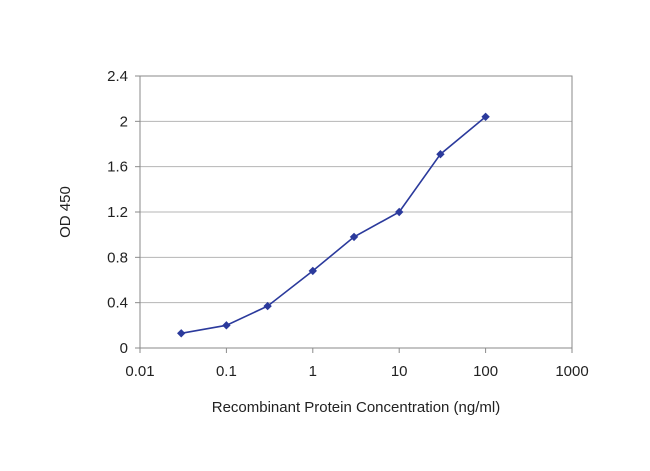 The image size is (650, 471). What do you see at coordinates (117, 76) in the screenshot?
I see `y-tick-label: 2.4` at bounding box center [117, 76].